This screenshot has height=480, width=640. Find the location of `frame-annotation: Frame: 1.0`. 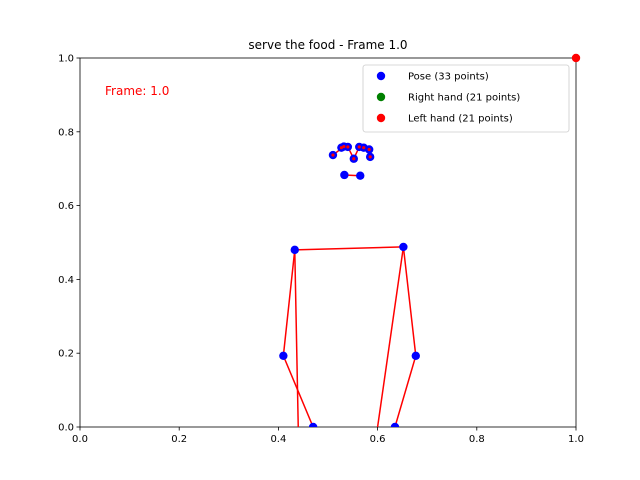

frame-annotation: Frame: 1.0 is located at coordinates (137, 91).